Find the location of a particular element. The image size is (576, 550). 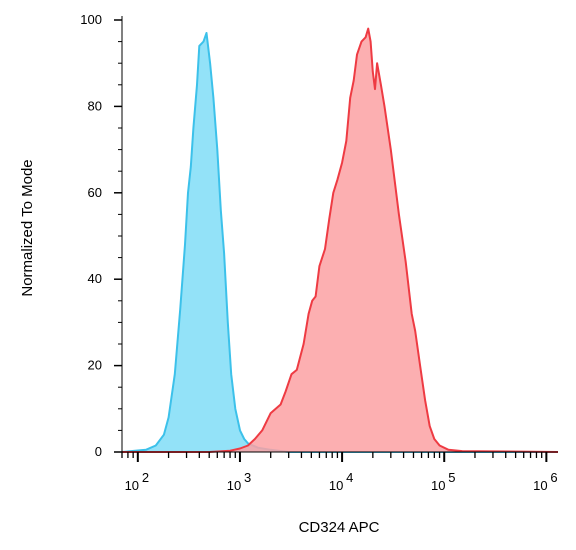

x-tick-exponent: 5 is located at coordinates (451, 477).